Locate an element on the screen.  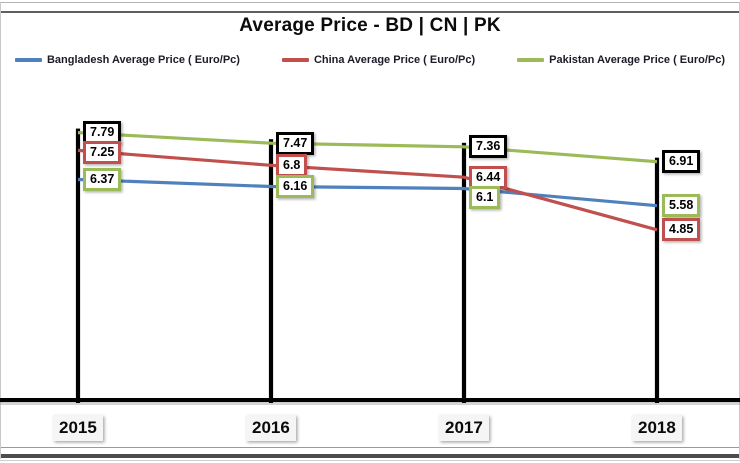
category-drop-line-2016 is located at coordinates (271, 271).